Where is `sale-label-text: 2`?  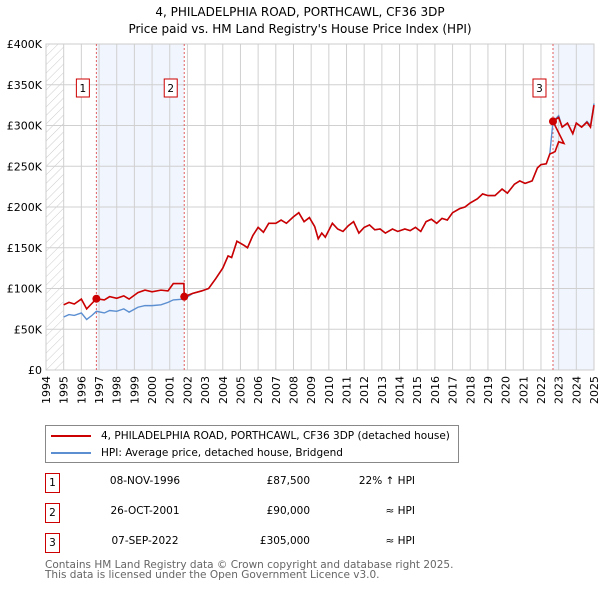 sale-label-text: 2 is located at coordinates (170, 89).